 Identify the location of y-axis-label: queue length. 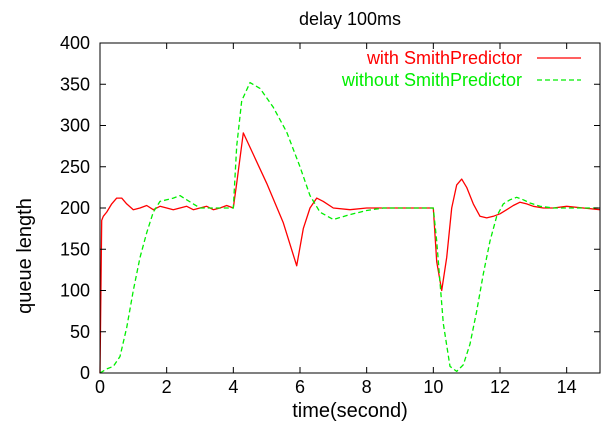
(25, 256).